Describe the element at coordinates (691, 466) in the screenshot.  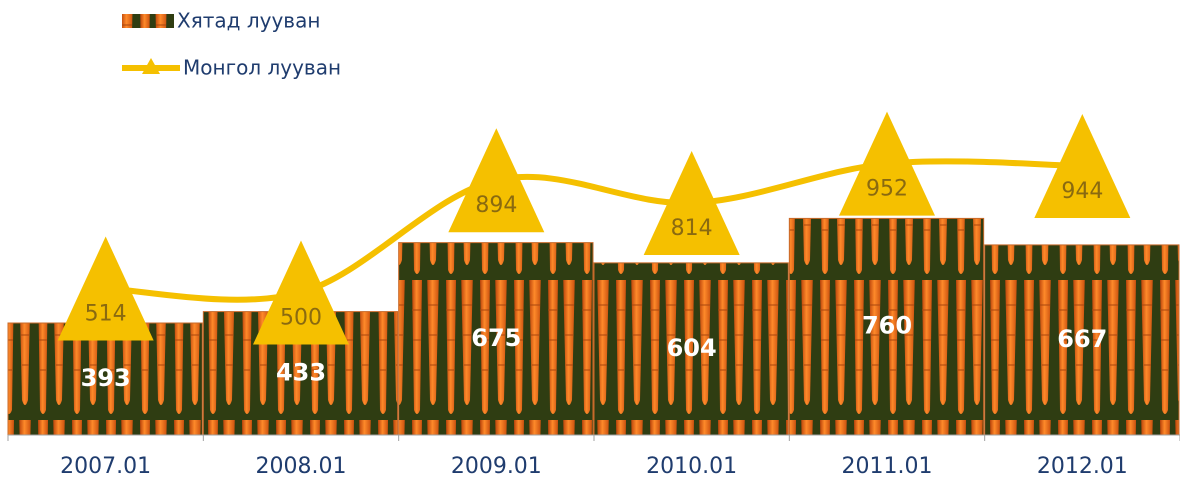
I see `x-tick-label: 2010.01` at that location.